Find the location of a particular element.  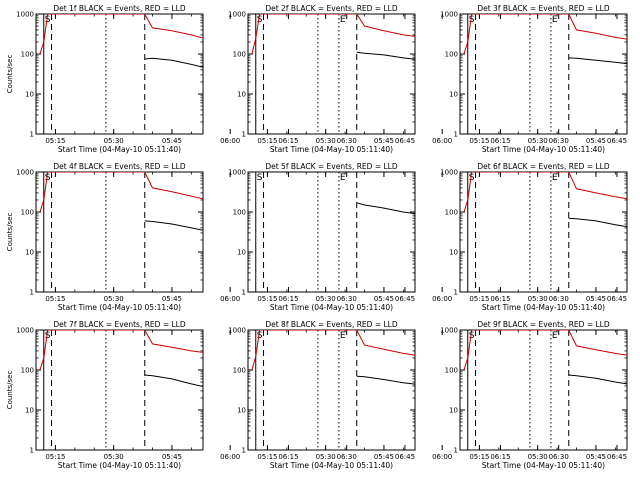

plot-title: Det 6f BLACK = Events, RED = LLD is located at coordinates (543, 166).